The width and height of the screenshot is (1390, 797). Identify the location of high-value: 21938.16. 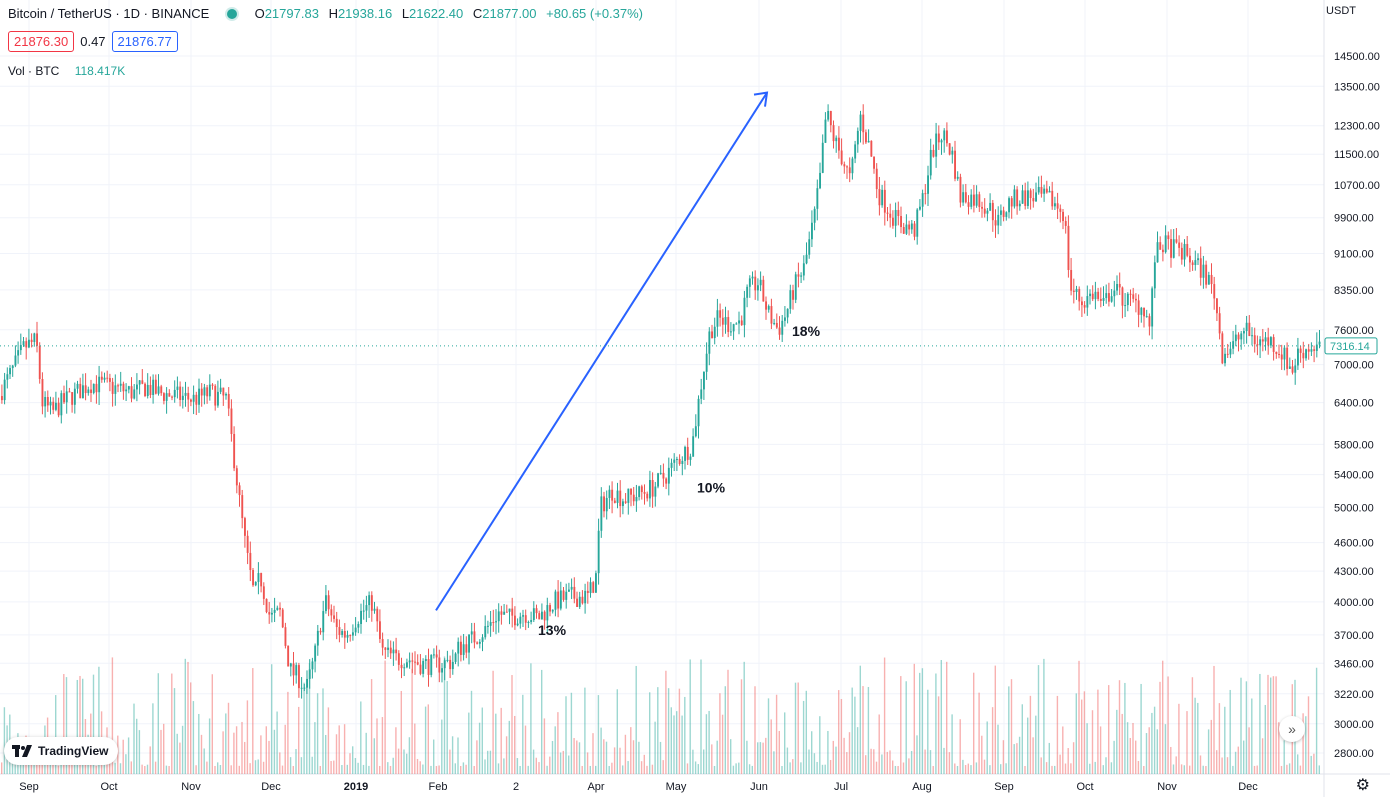
(365, 13).